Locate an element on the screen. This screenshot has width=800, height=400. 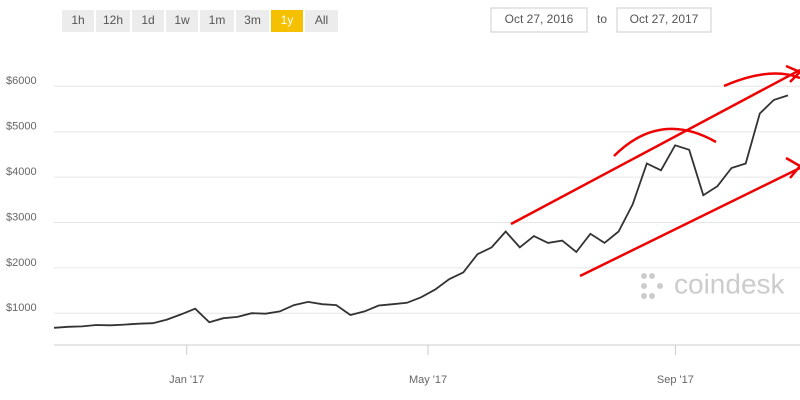
y-tick-label: $1000 is located at coordinates (21, 308).